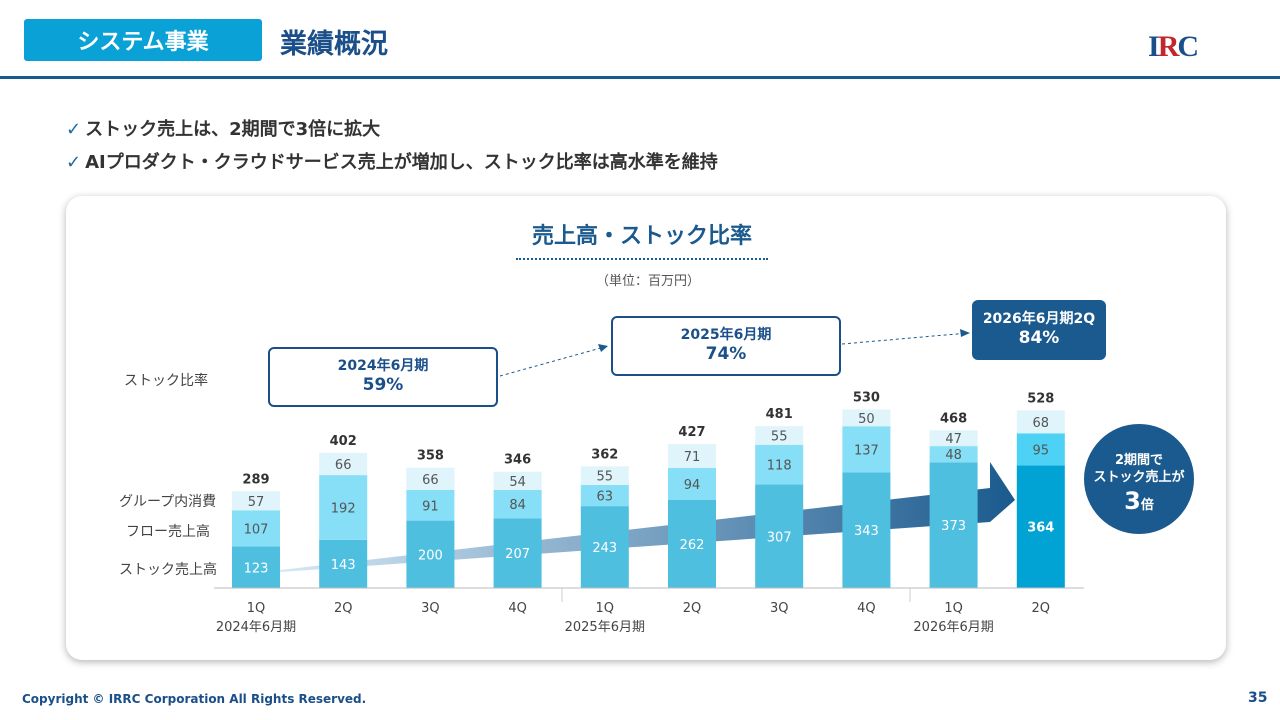 The width and height of the screenshot is (1280, 720). I want to click on bar-value-label: 50, so click(866, 419).